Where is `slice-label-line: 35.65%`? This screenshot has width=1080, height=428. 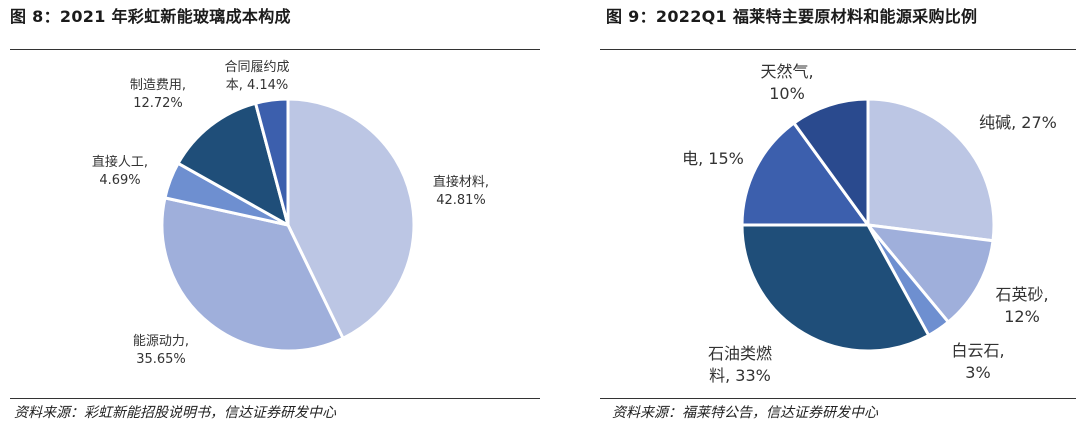 slice-label-line: 35.65% is located at coordinates (161, 359).